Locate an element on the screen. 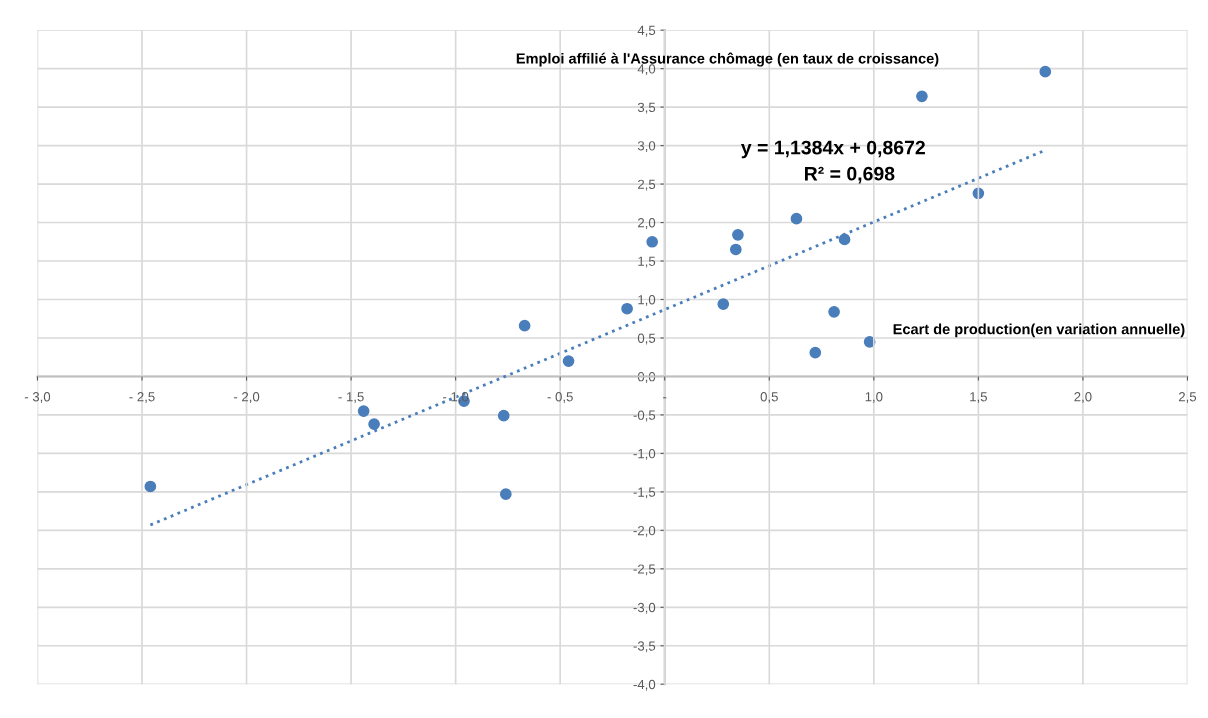 The width and height of the screenshot is (1208, 718). annotation: y = 1,1384x + 0,8672 is located at coordinates (832, 149).